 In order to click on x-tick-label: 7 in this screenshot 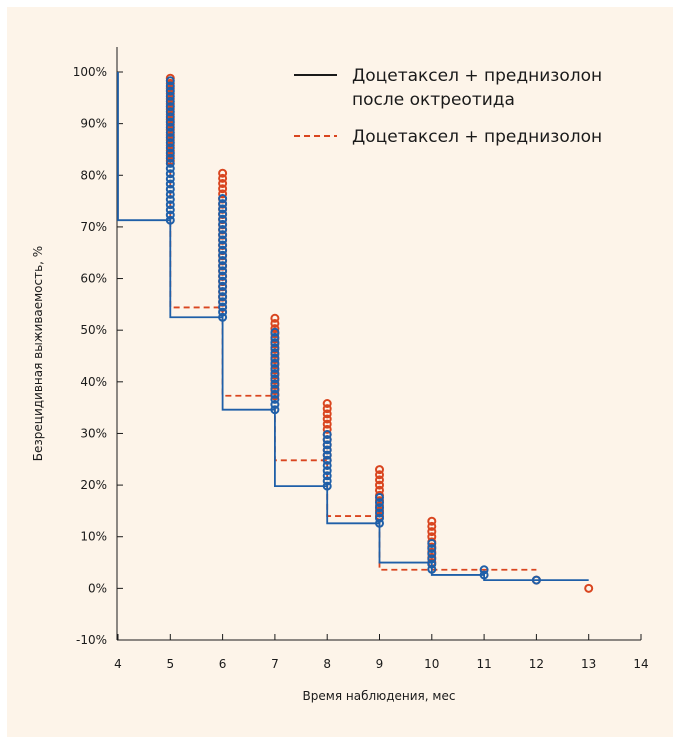, I will do `click(275, 664)`.